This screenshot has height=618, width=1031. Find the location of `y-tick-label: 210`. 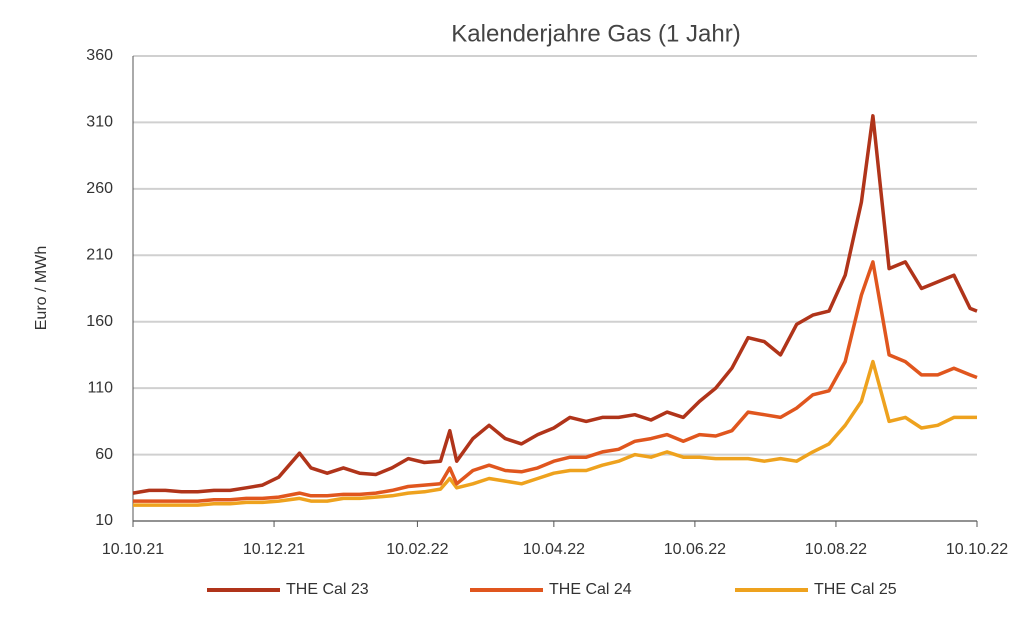

y-tick-label: 210 is located at coordinates (99, 255).